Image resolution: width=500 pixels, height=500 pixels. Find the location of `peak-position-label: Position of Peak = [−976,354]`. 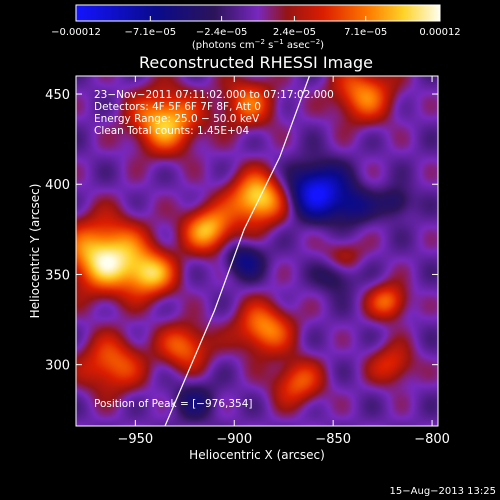

peak-position-label: Position of Peak = [−976,354] is located at coordinates (173, 404).